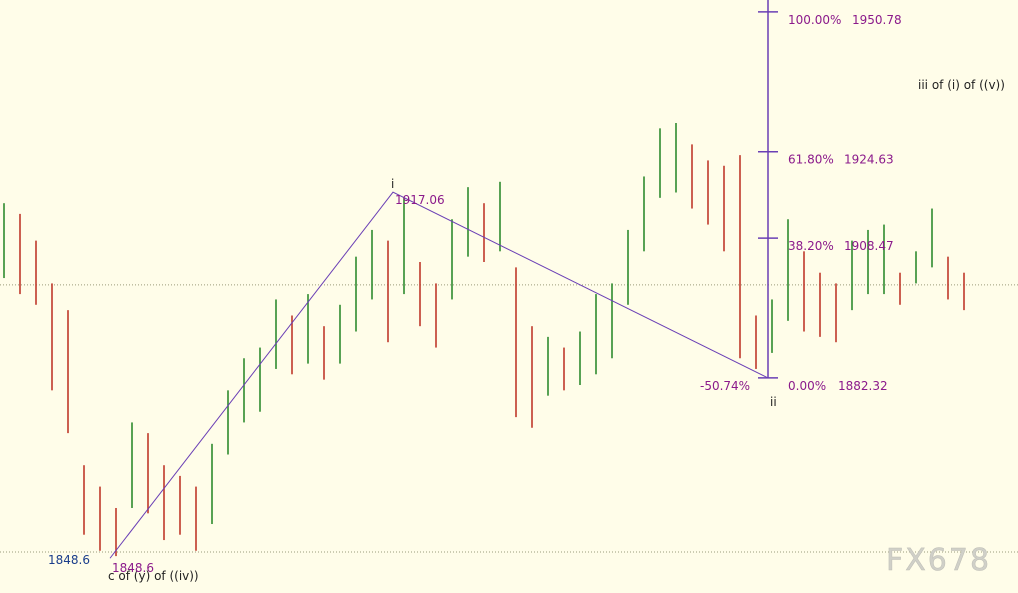 This screenshot has width=1018, height=593. What do you see at coordinates (807, 386) in the screenshot?
I see `fib-percent: 0.00%` at bounding box center [807, 386].